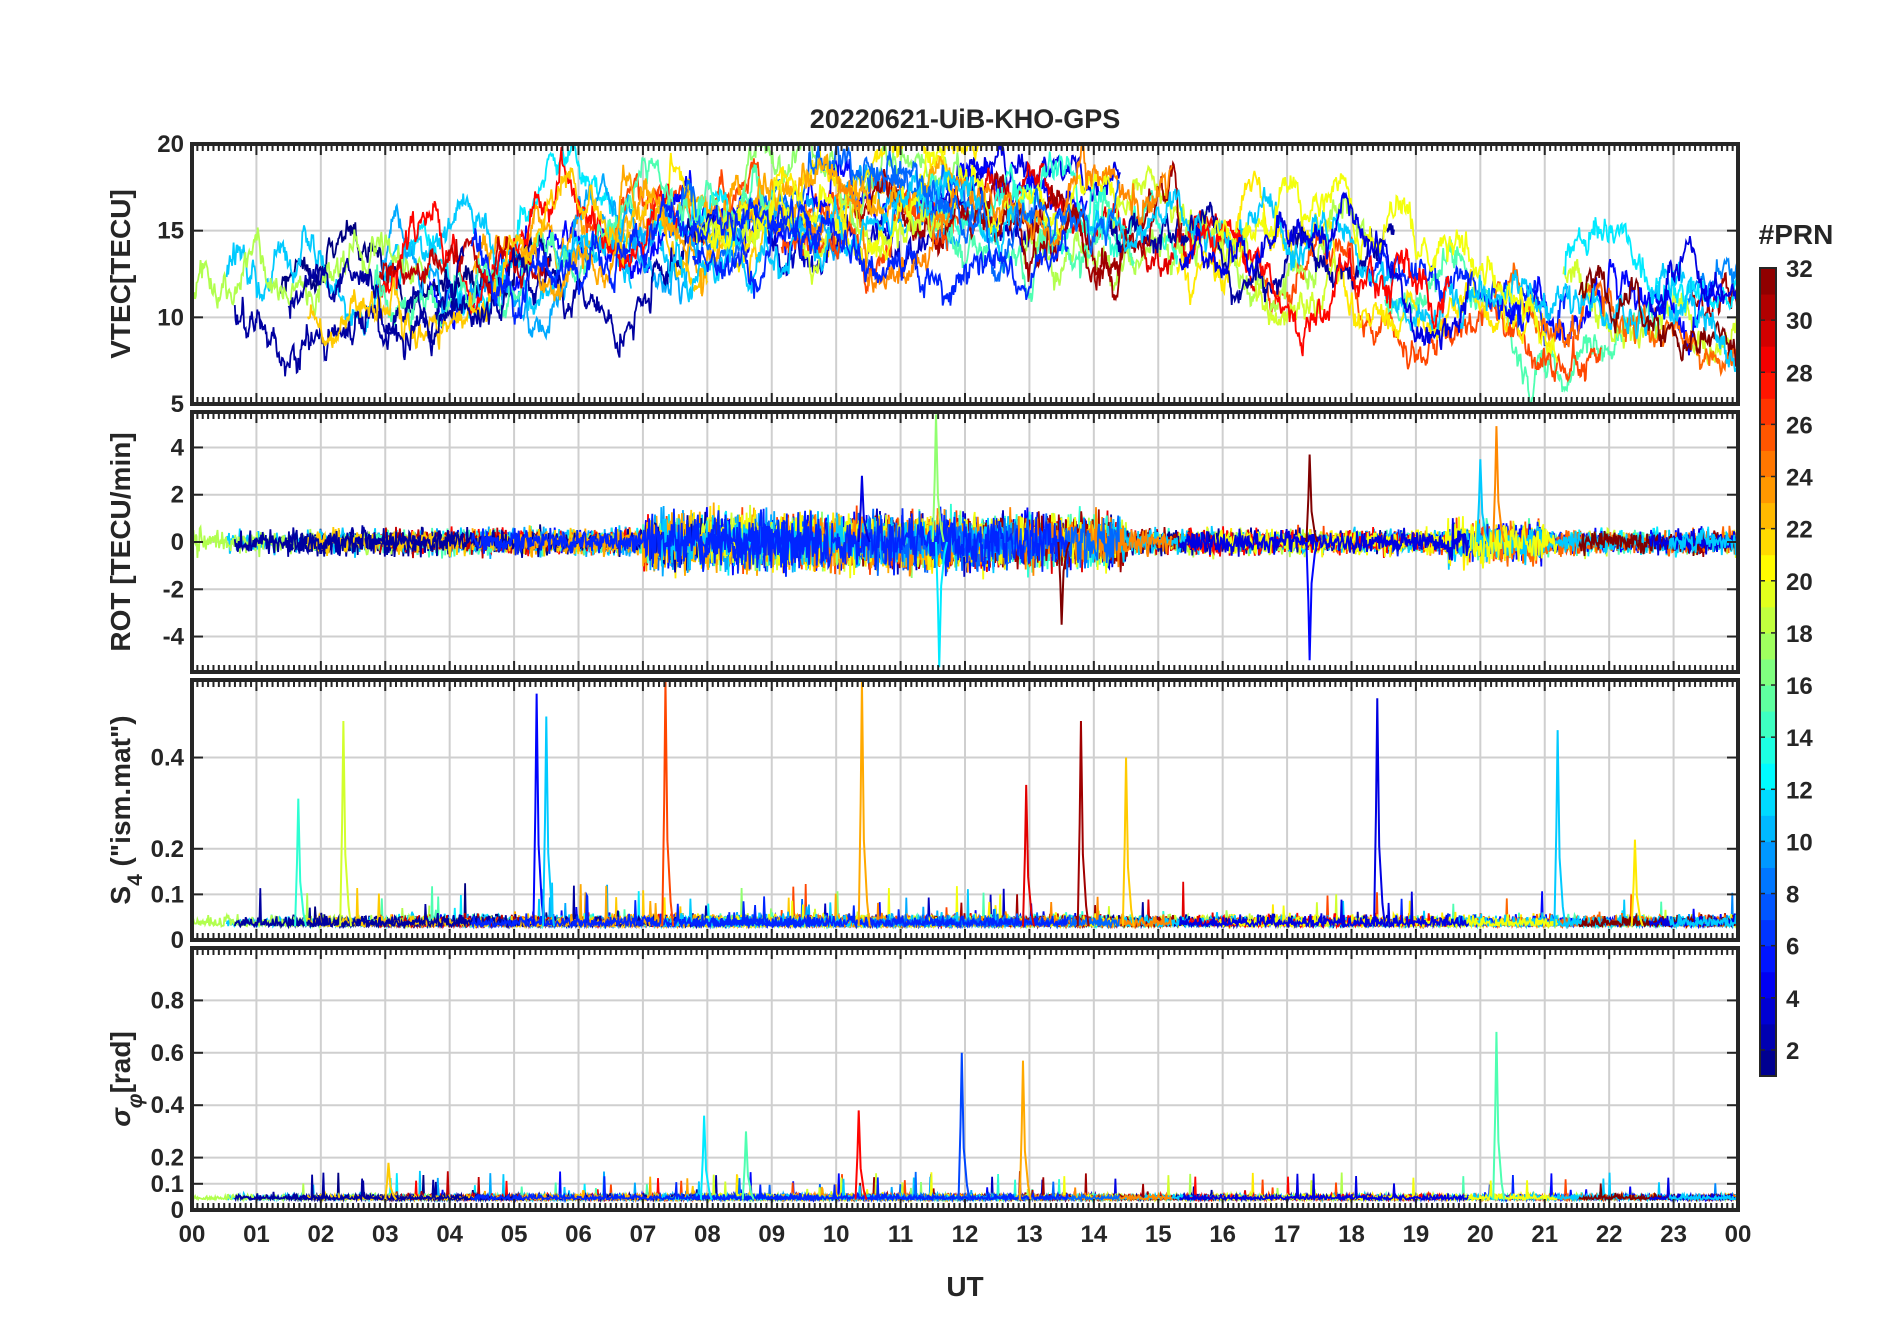  I want to click on x-tick-label: 22, so click(1609, 1234).